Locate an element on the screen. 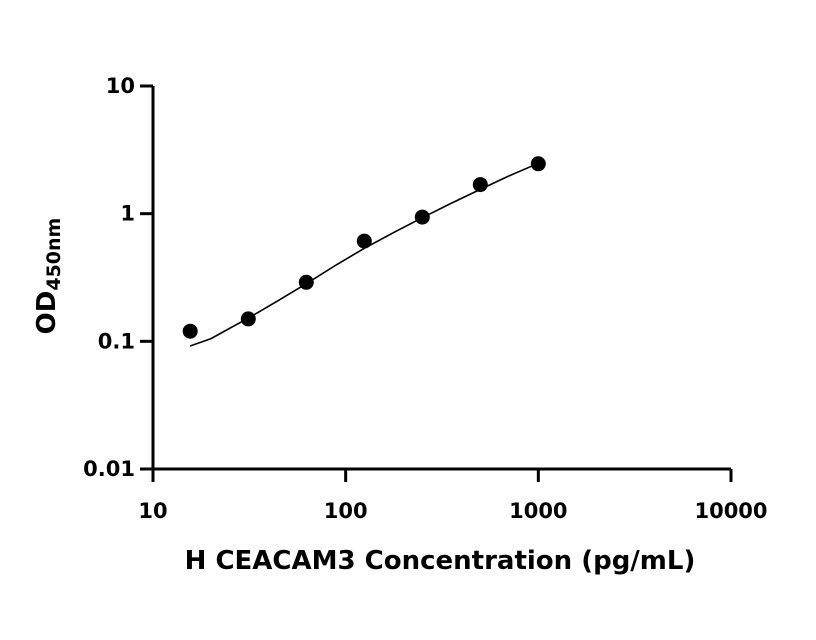 This screenshot has height=640, width=816. y-tick-label: 0.1 is located at coordinates (116, 341).